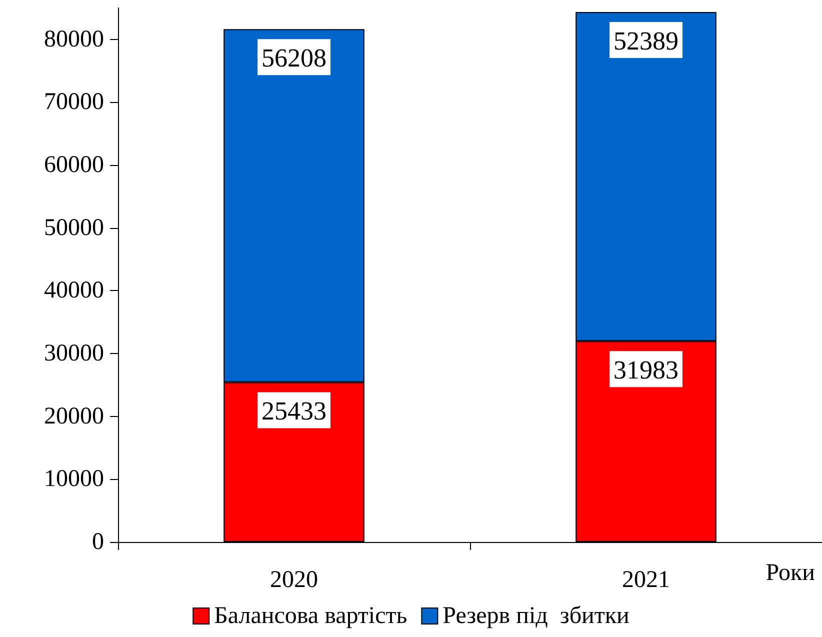 The width and height of the screenshot is (822, 637). I want to click on data-label: 56208, so click(294, 58).